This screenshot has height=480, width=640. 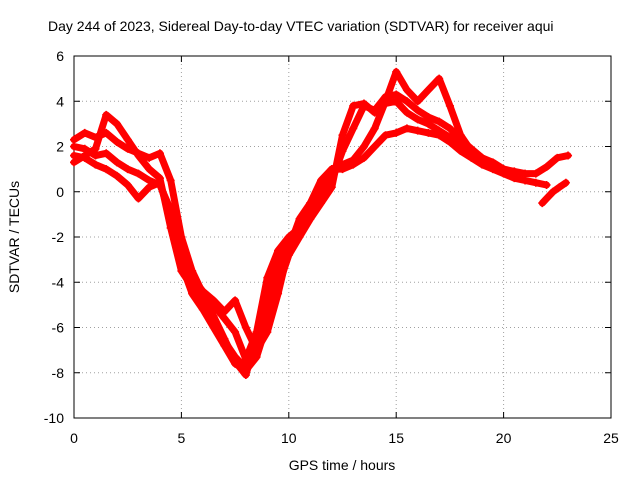 I want to click on y-tick-label: 2, so click(x=60, y=147).